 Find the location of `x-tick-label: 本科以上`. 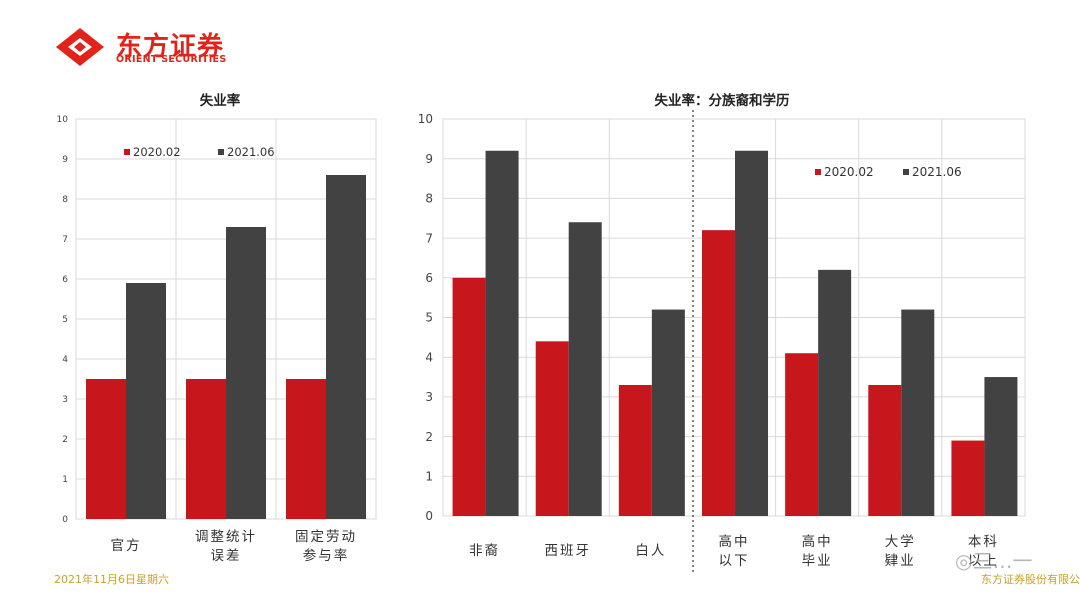

x-tick-label: 本科以上 is located at coordinates (983, 551).